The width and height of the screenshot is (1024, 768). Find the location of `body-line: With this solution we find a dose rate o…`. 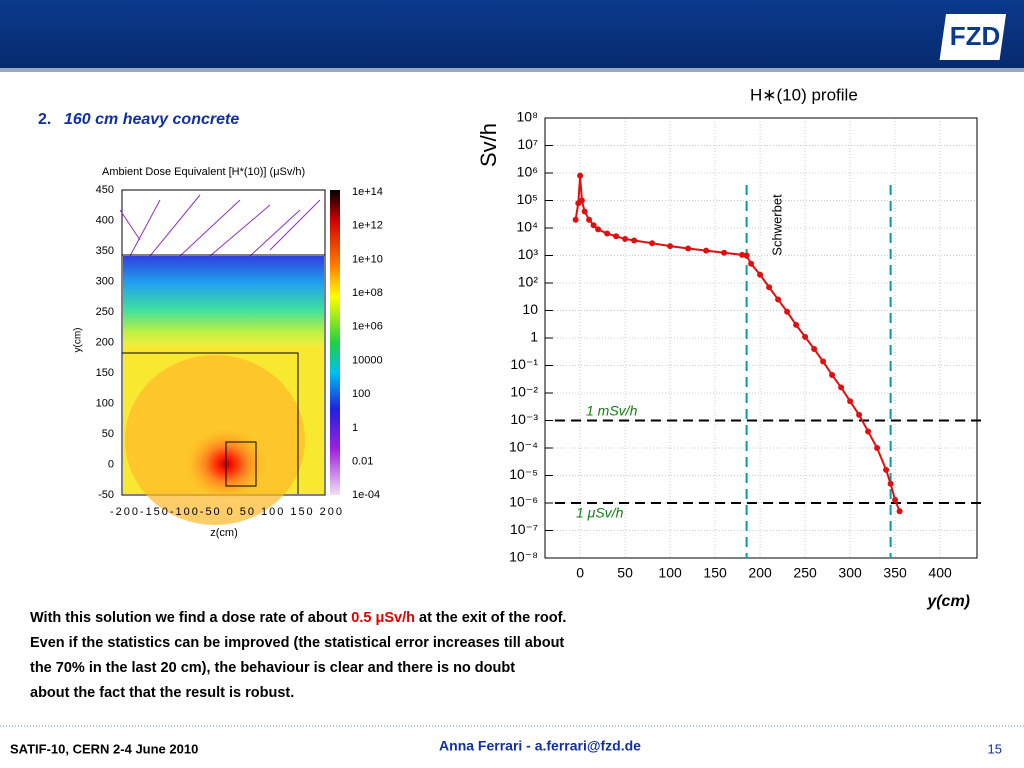

body-line: With this solution we find a dose rate o… is located at coordinates (360, 618).